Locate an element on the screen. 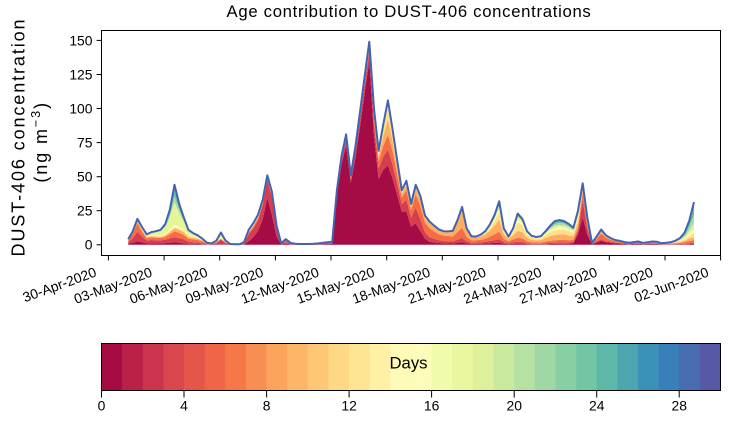  svg-text: Days is located at coordinates (408, 363).